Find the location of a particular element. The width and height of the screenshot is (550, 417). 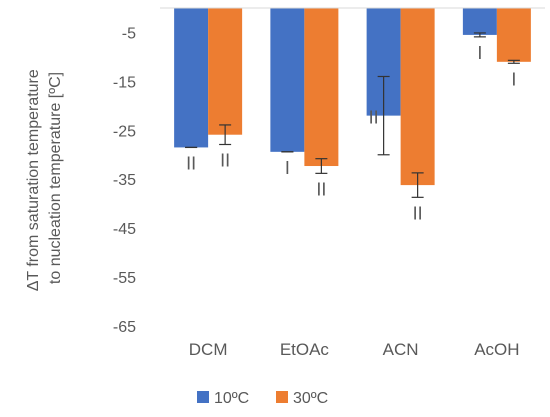

bar-10ºC-DCM is located at coordinates (191, 78).